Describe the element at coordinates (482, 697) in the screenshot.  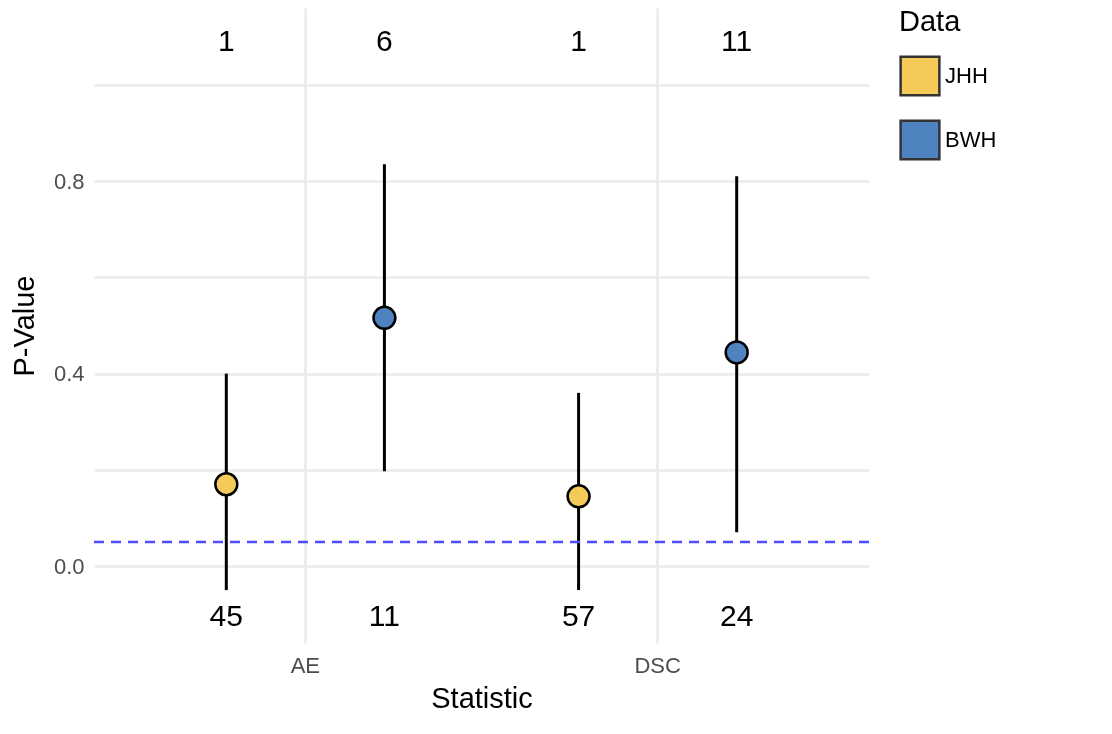
I see `x-axis-title: Statistic` at that location.